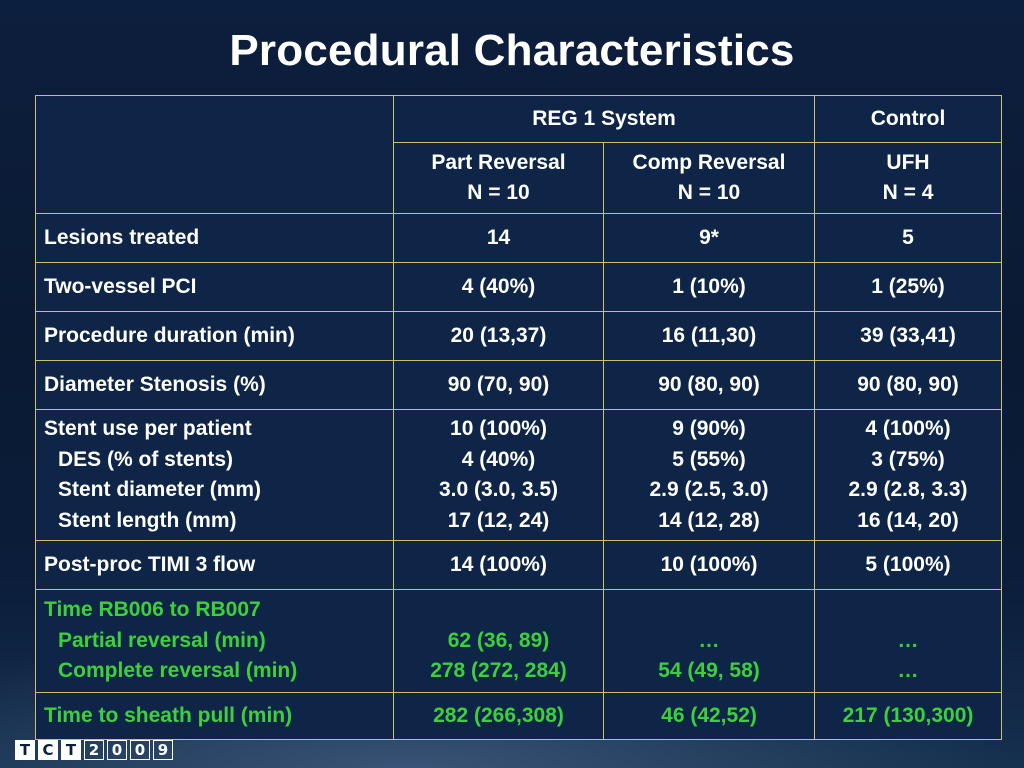 Image resolution: width=1024 pixels, height=768 pixels. What do you see at coordinates (908, 178) in the screenshot?
I see `header-ufh: UFH N = 4` at bounding box center [908, 178].